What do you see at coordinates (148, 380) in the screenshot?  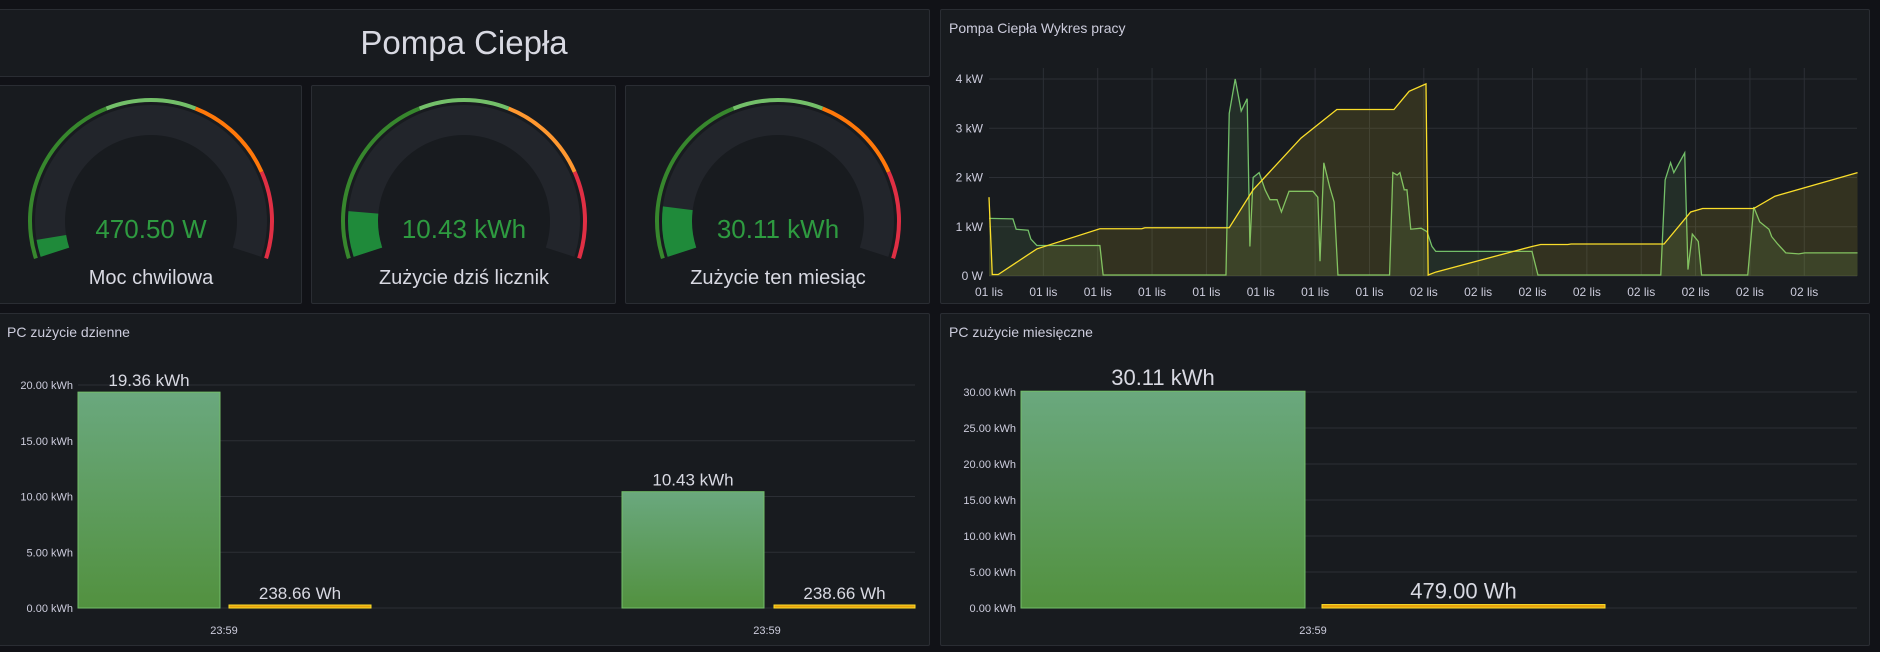 I see `bar-value-label: 19.36 kWh` at bounding box center [148, 380].